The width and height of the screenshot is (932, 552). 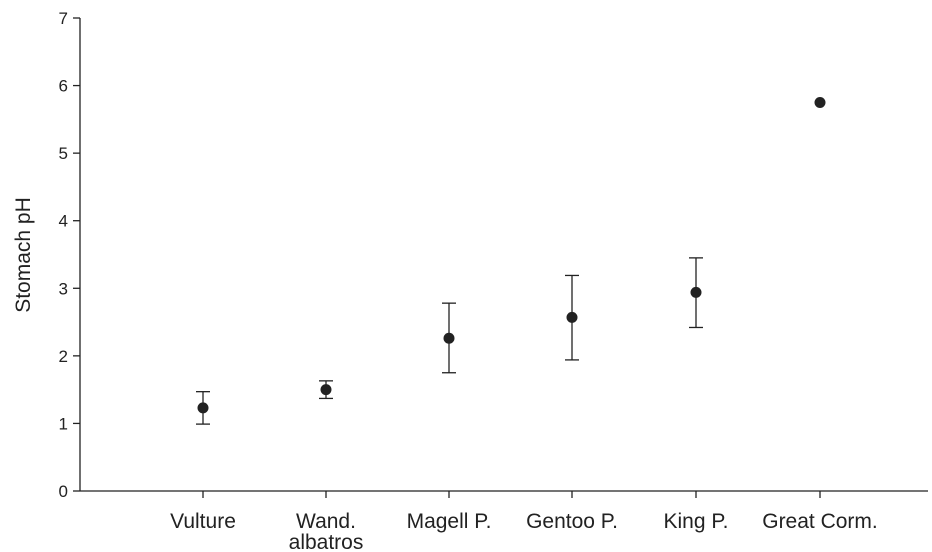 I want to click on y-tick-label: 0, so click(x=63, y=491).